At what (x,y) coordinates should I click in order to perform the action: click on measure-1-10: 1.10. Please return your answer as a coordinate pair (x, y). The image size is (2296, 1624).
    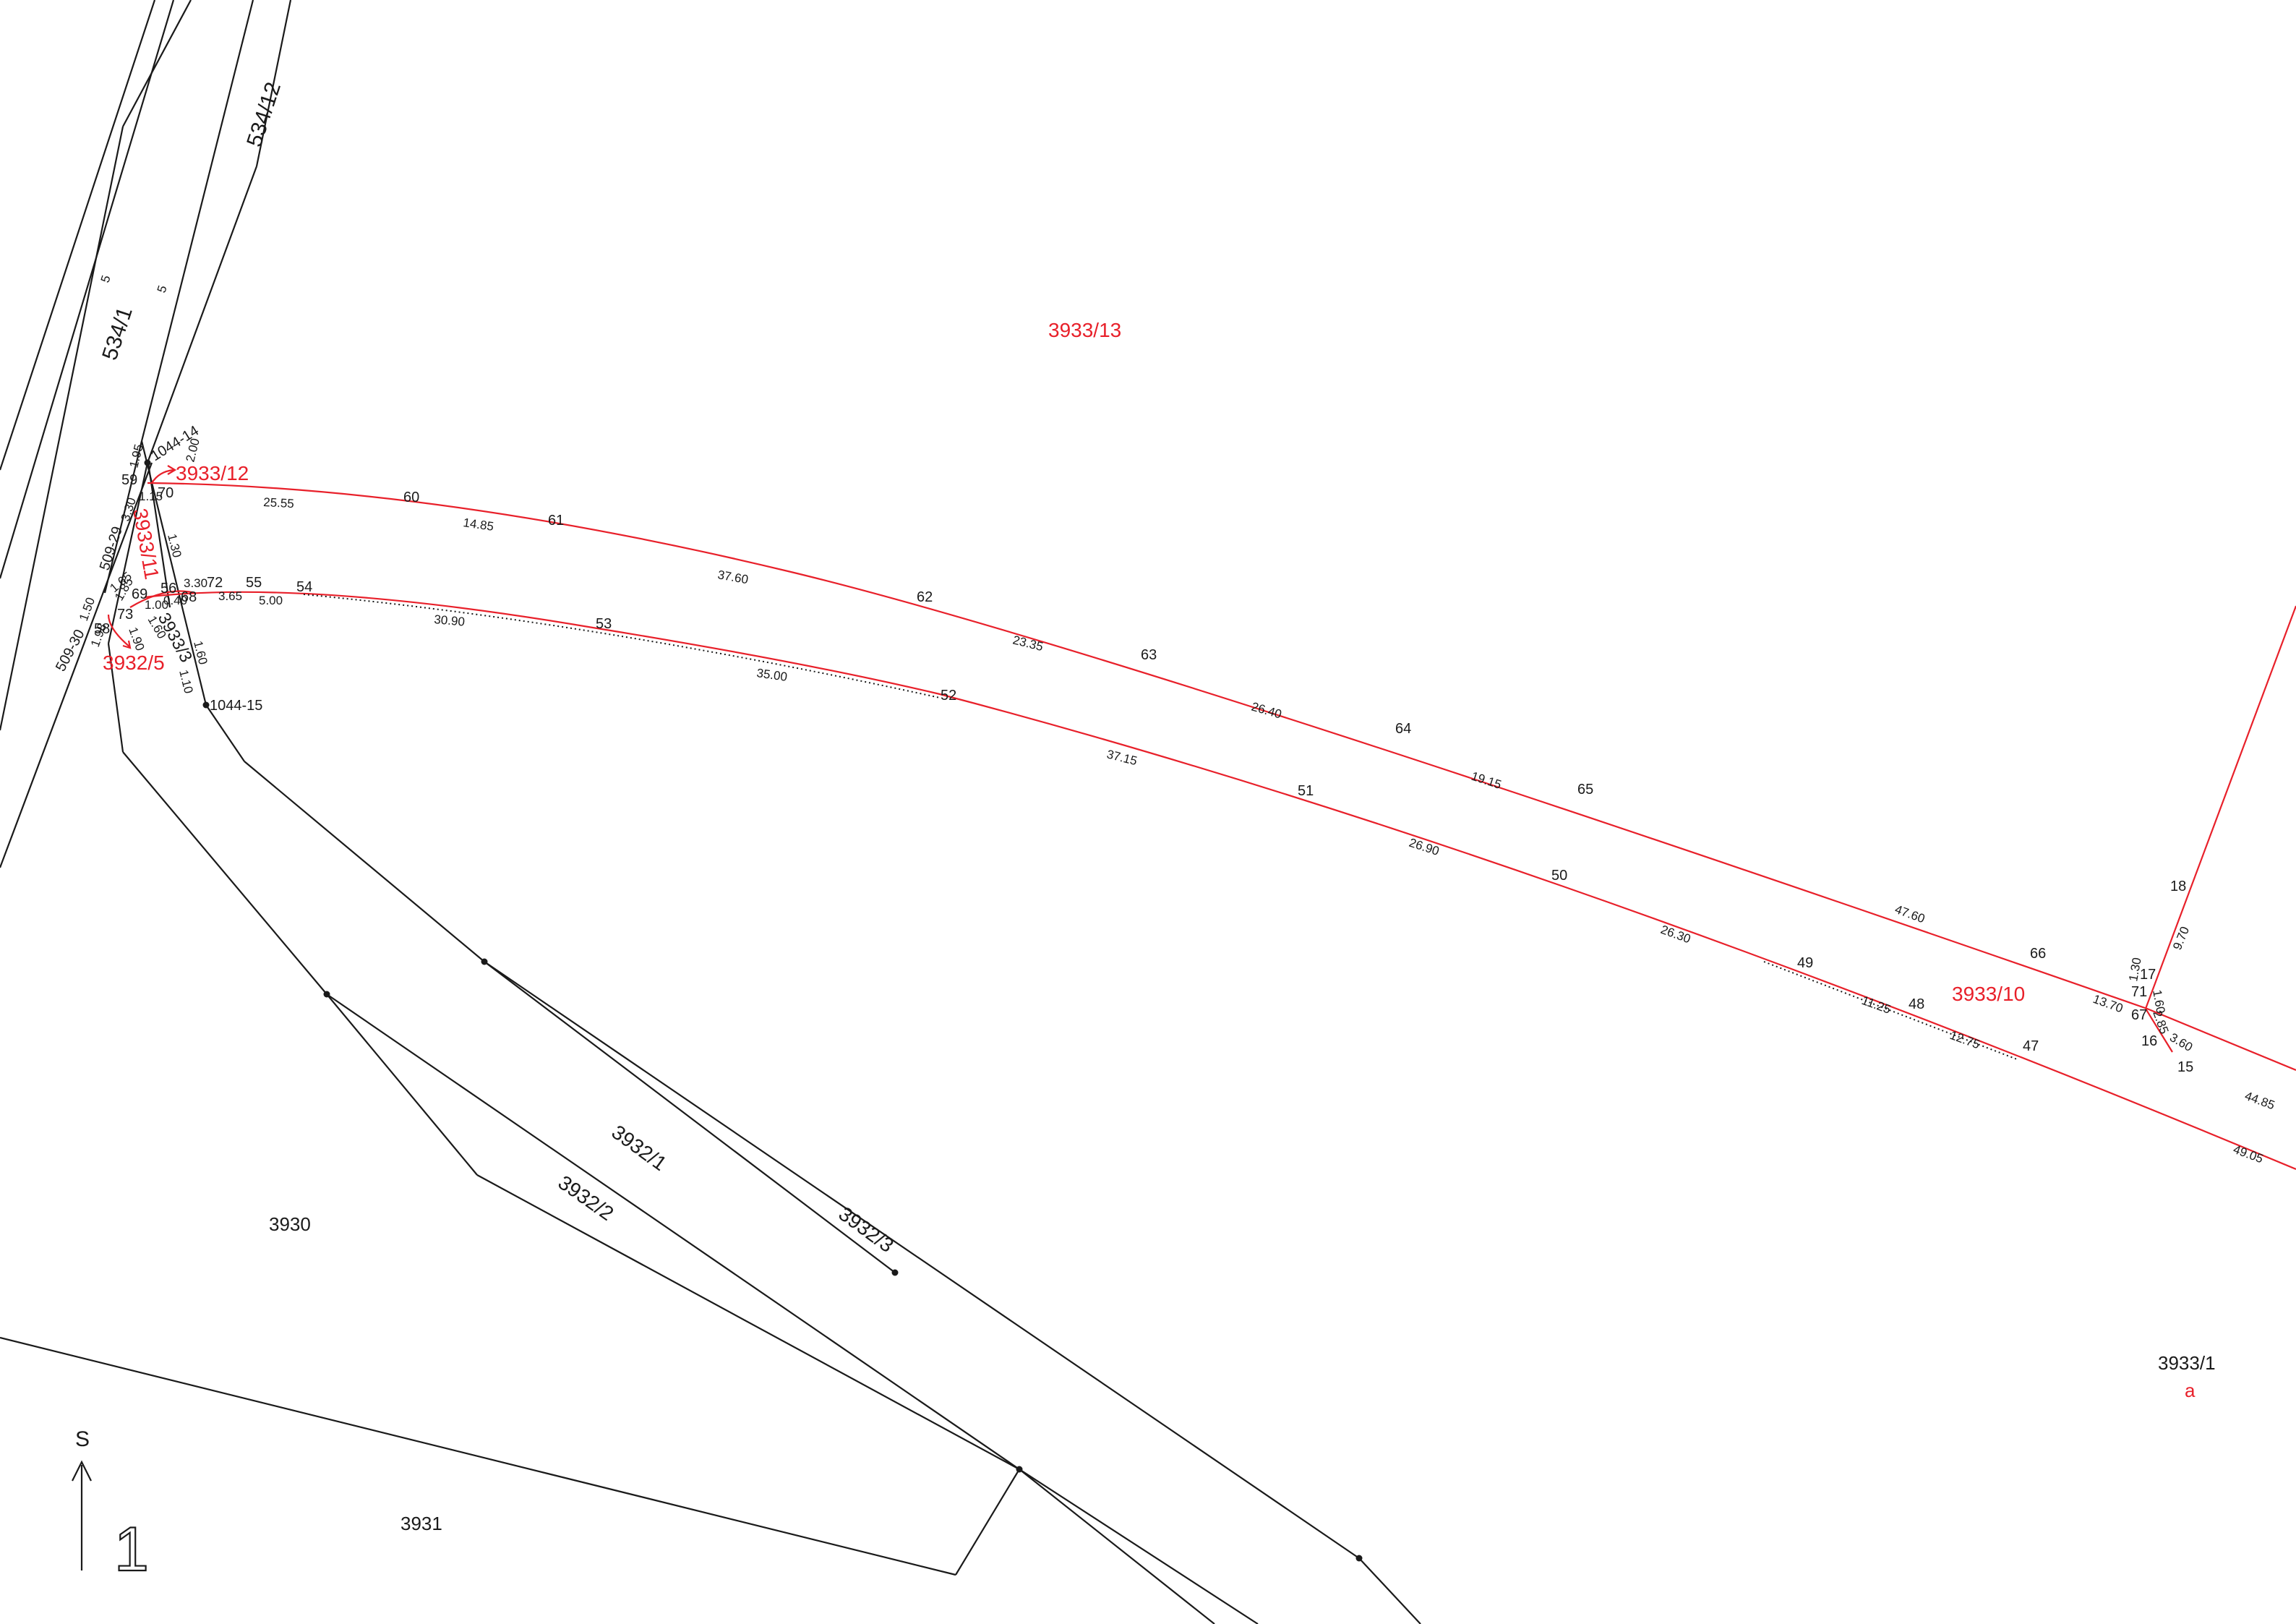
    Looking at the image, I should click on (185, 681).